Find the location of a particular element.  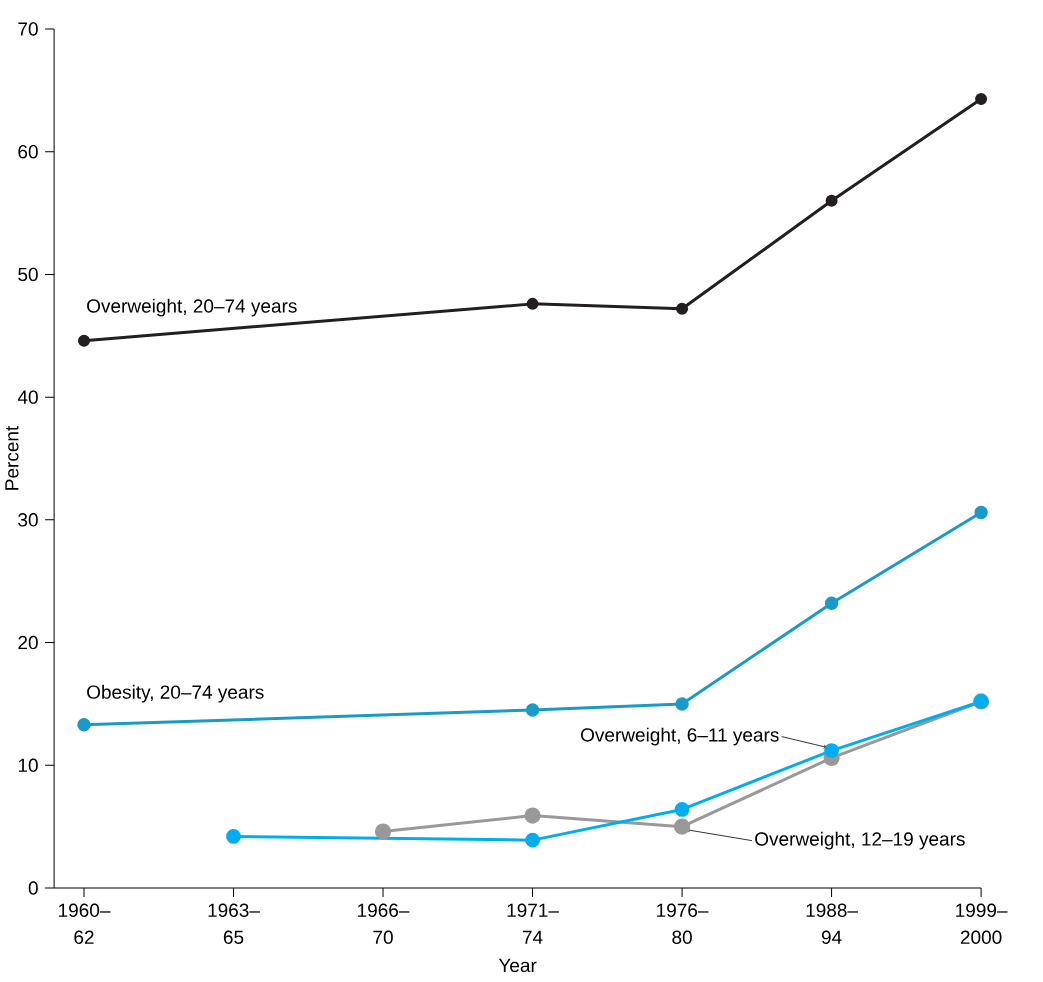

y-tick-label: 30 is located at coordinates (28, 520).